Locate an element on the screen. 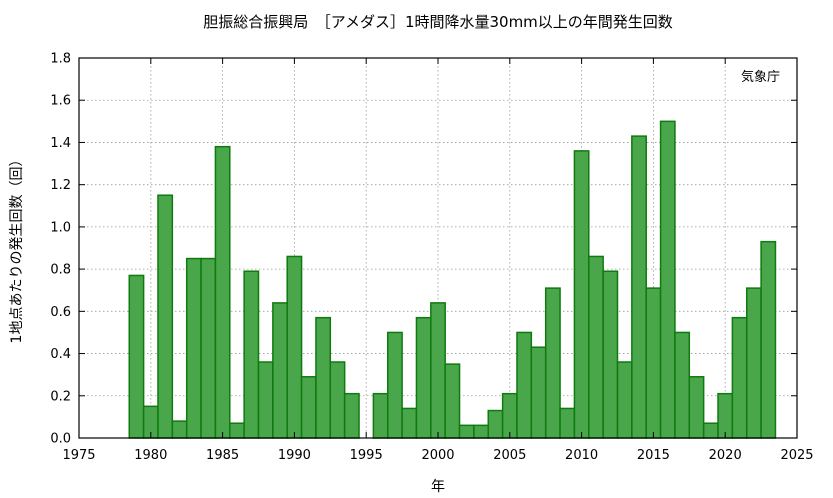 Image resolution: width=833 pixels, height=498 pixels. bar-2020 is located at coordinates (725, 415).